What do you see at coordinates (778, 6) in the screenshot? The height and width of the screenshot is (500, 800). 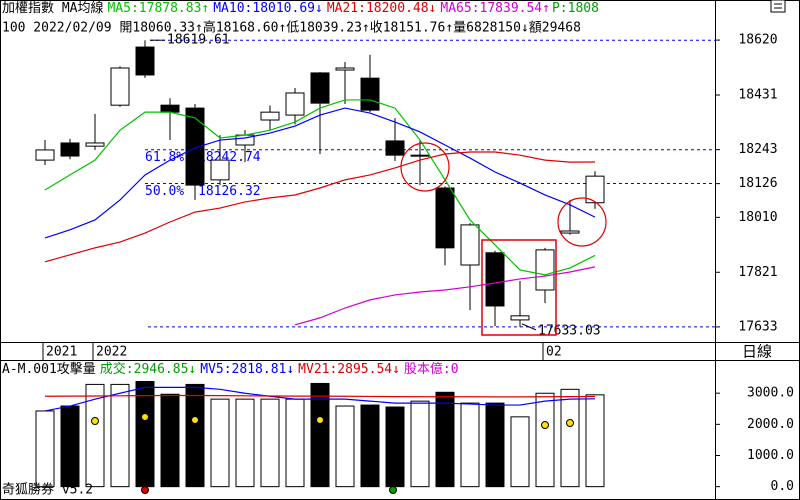 I see `menu-icon` at bounding box center [778, 6].